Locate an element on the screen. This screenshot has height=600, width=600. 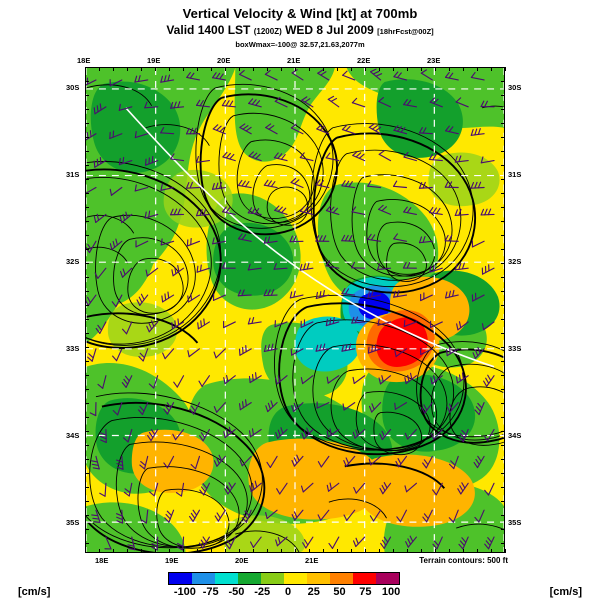
axis-label-lat-right-33S: 33S is located at coordinates (515, 348).